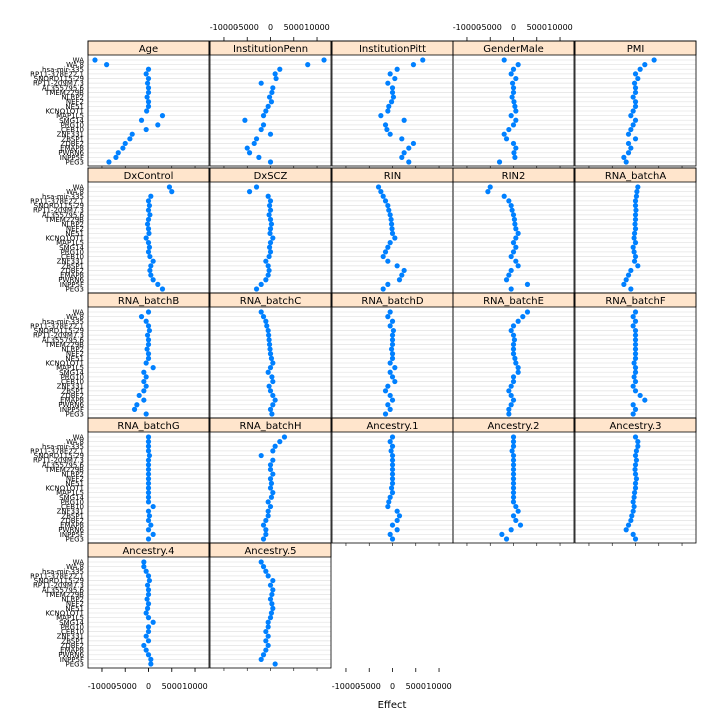  Describe the element at coordinates (490, 27) in the screenshot. I see `axis-tick-label: -5000` at that location.